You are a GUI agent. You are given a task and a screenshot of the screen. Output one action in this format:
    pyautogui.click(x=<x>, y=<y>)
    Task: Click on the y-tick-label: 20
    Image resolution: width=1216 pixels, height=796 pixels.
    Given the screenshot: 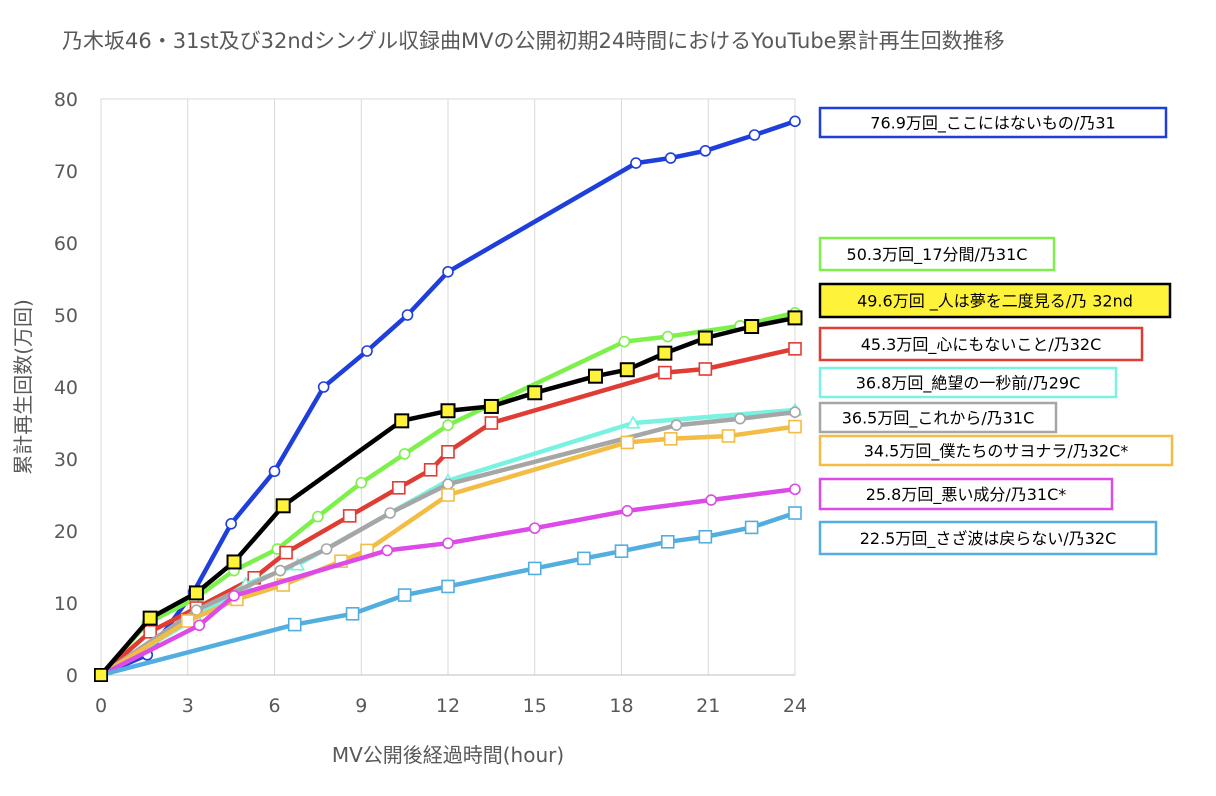 What is the action you would take?
    pyautogui.click(x=66, y=532)
    